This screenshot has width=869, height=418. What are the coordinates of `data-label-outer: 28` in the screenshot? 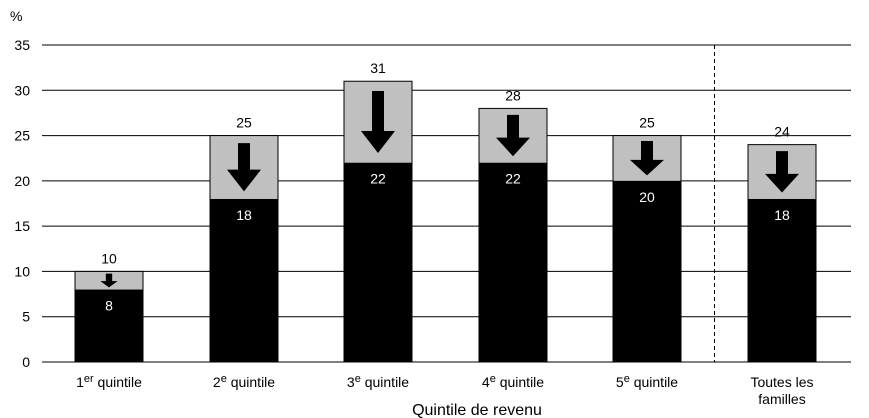 It's located at (513, 95).